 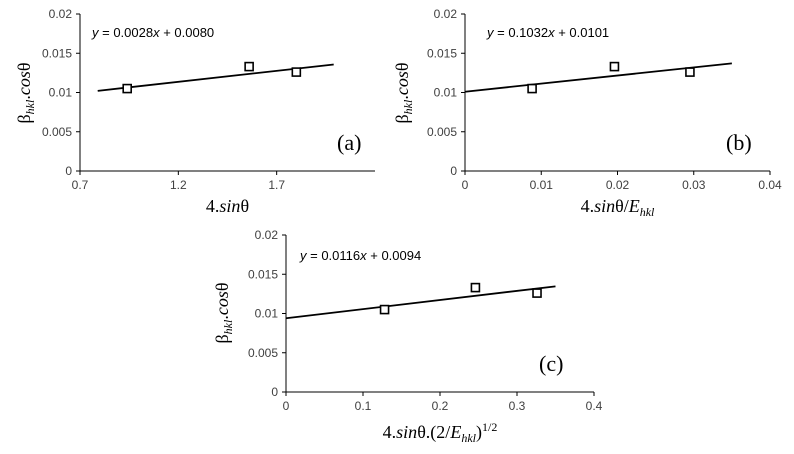 What do you see at coordinates (440, 406) in the screenshot?
I see `x-tick-label: 0.2` at bounding box center [440, 406].